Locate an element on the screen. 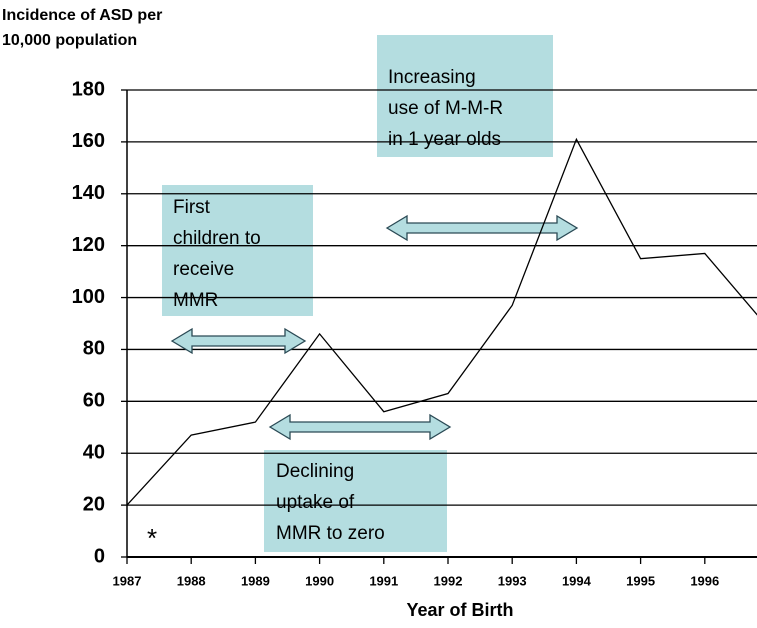 The height and width of the screenshot is (628, 757). x-tick-label: 1994 is located at coordinates (577, 580).